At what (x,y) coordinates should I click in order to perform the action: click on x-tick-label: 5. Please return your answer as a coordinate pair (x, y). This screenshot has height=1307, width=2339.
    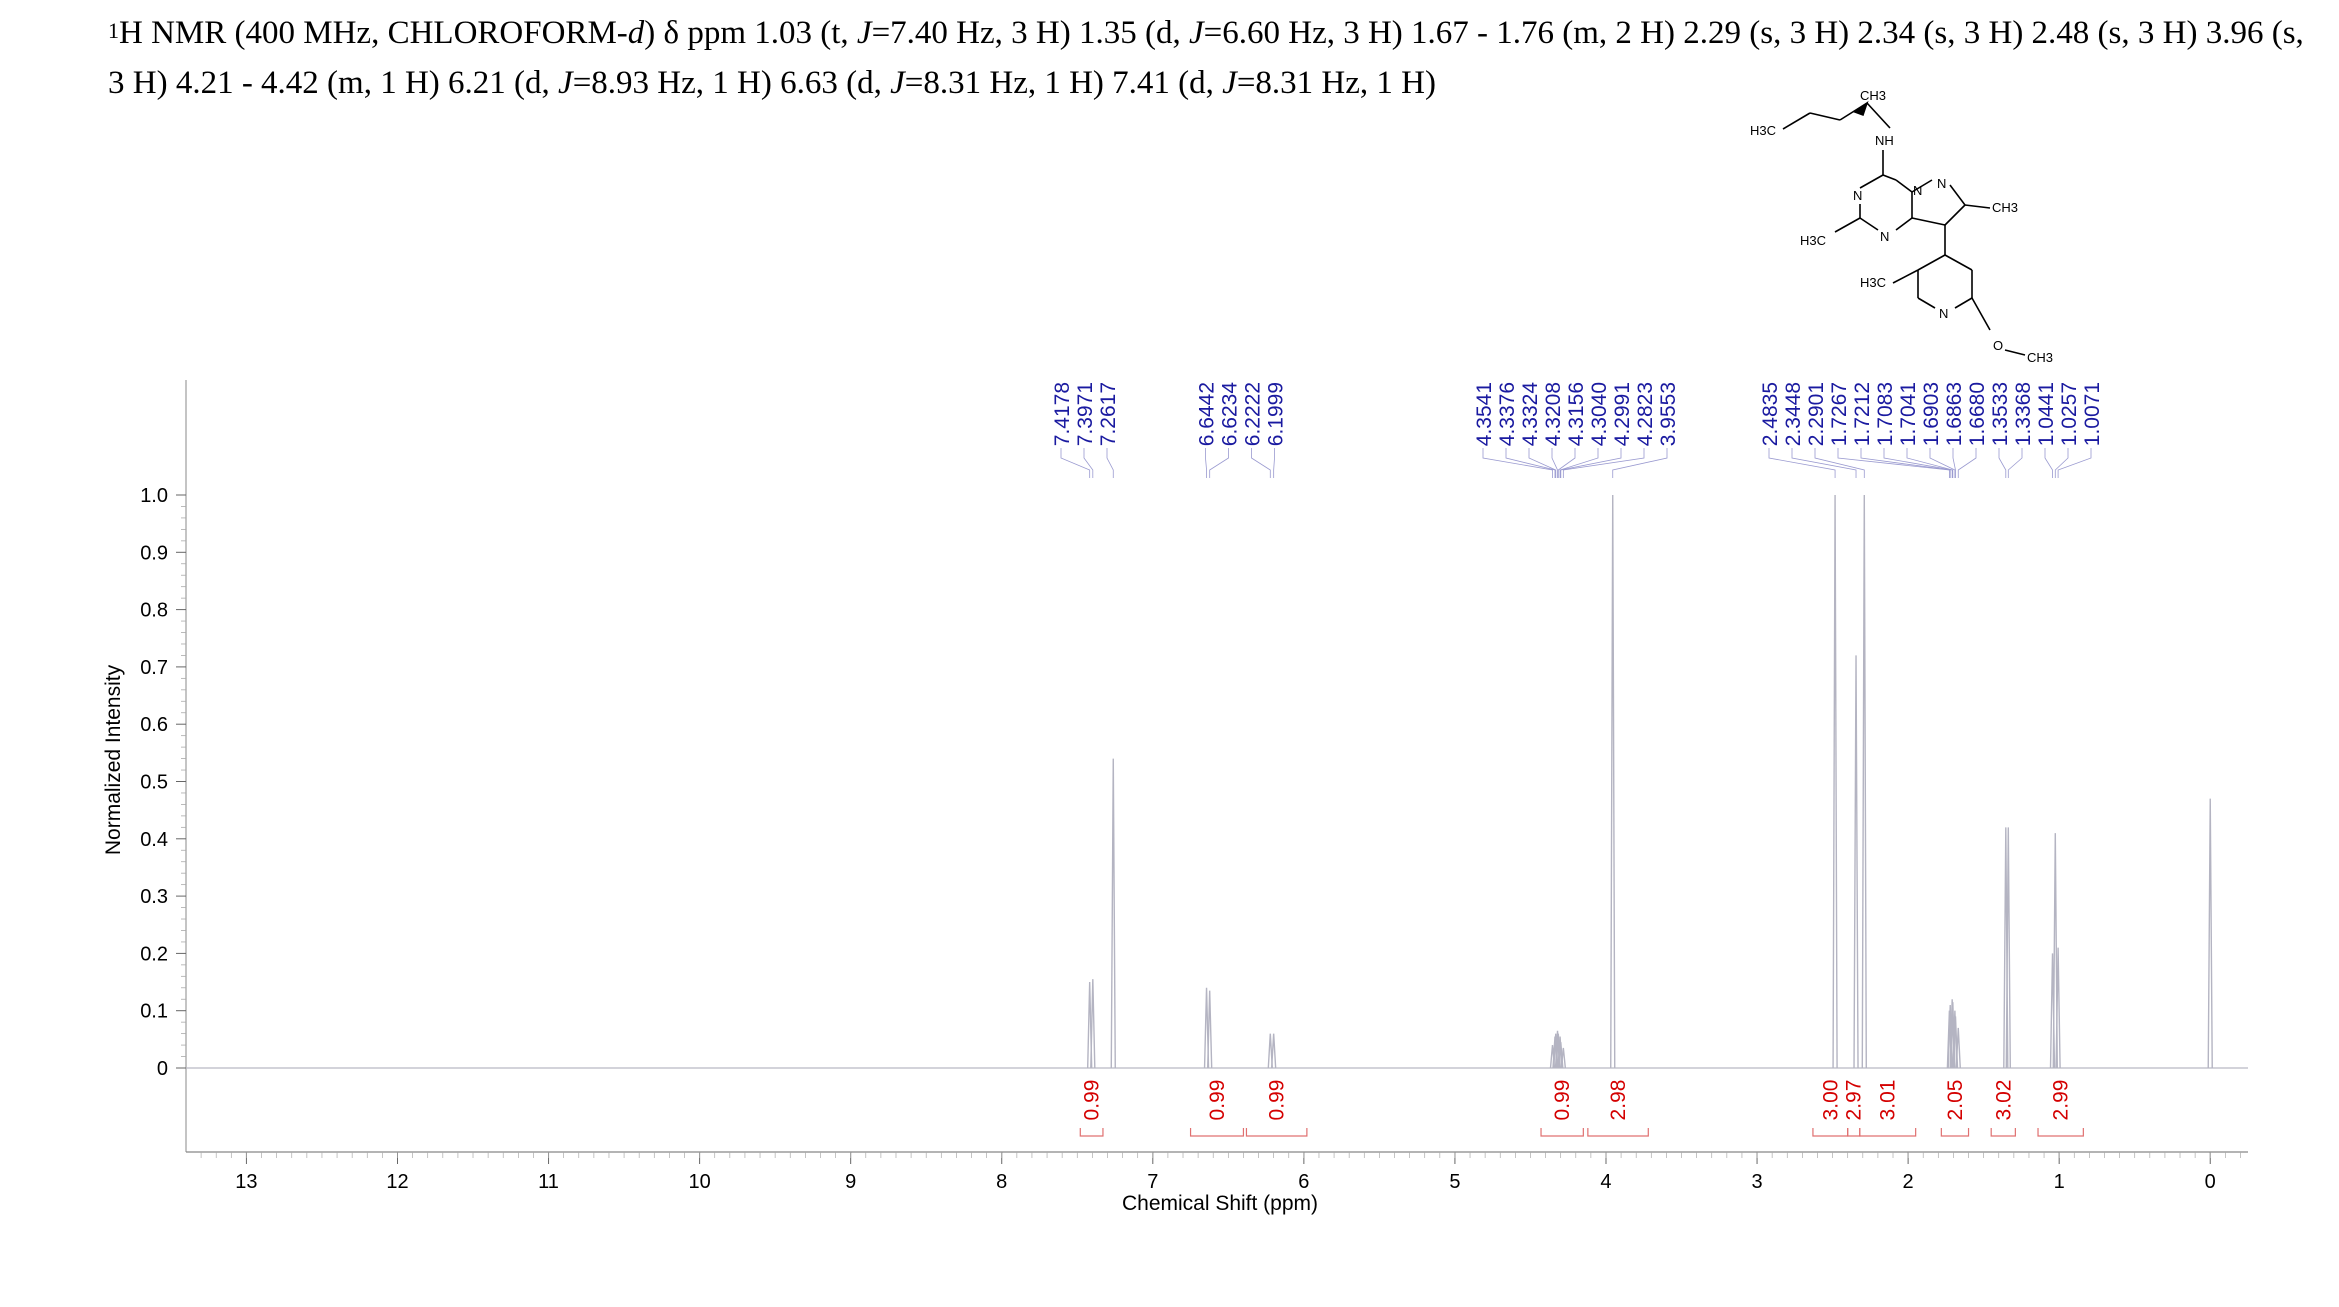
    Looking at the image, I should click on (1454, 1182).